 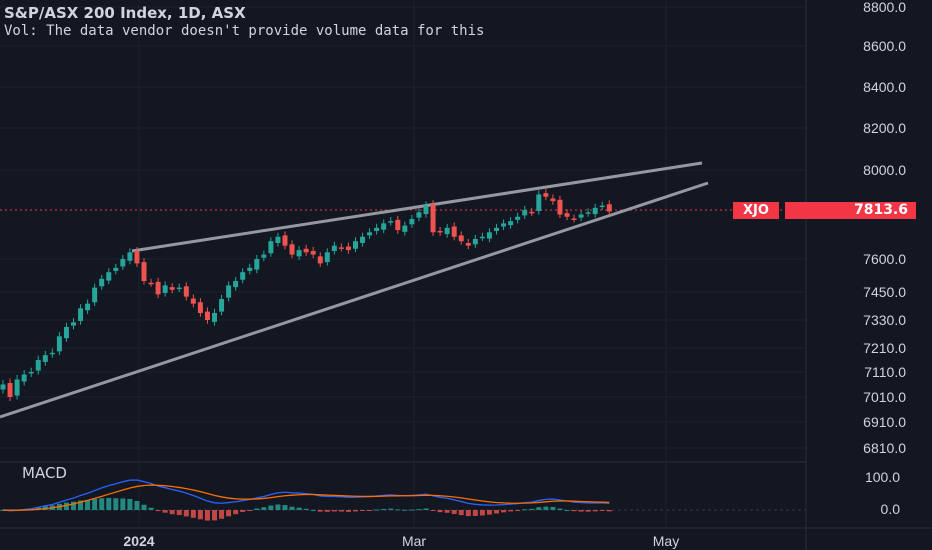 I want to click on price-axis-tick: 6910.0, so click(x=884, y=422).